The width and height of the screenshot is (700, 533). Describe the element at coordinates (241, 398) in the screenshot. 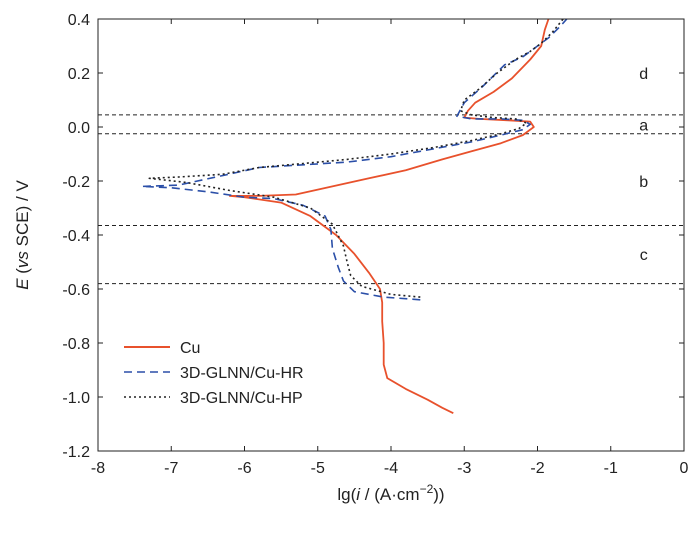

I see `legend-label-hp: 3D-GLNN/Cu-HP` at that location.